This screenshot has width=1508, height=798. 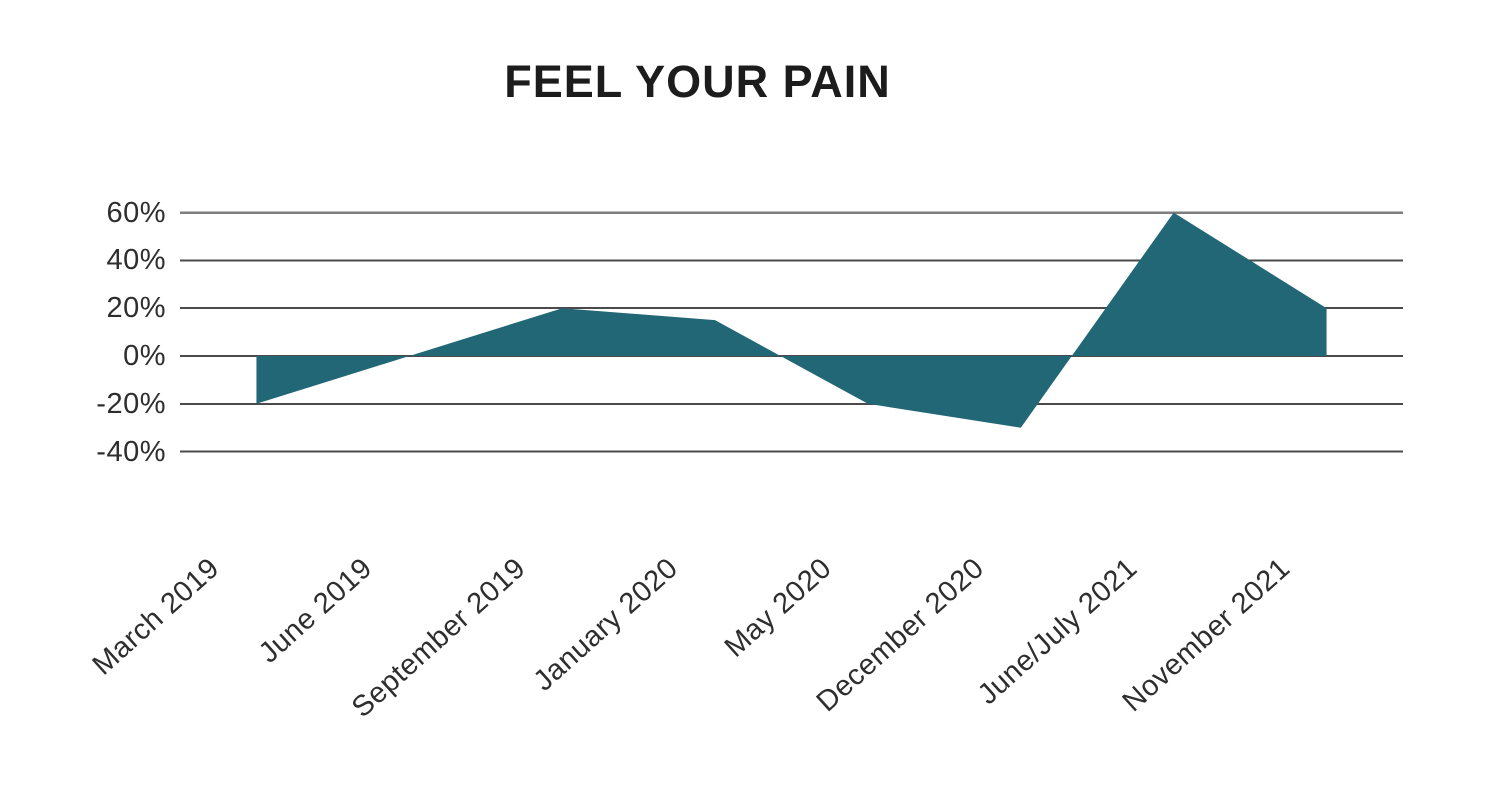 What do you see at coordinates (136, 308) in the screenshot?
I see `y-axis-tick-label: 20%` at bounding box center [136, 308].